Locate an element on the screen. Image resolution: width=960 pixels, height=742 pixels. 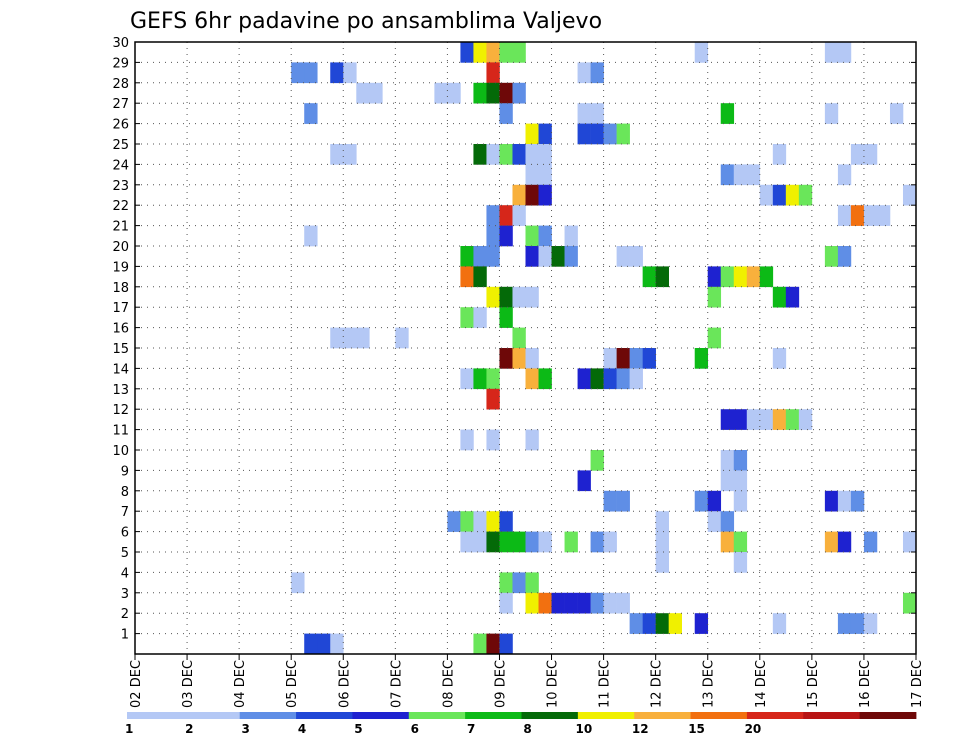
y-tick-label: 21 is located at coordinates (120, 227).